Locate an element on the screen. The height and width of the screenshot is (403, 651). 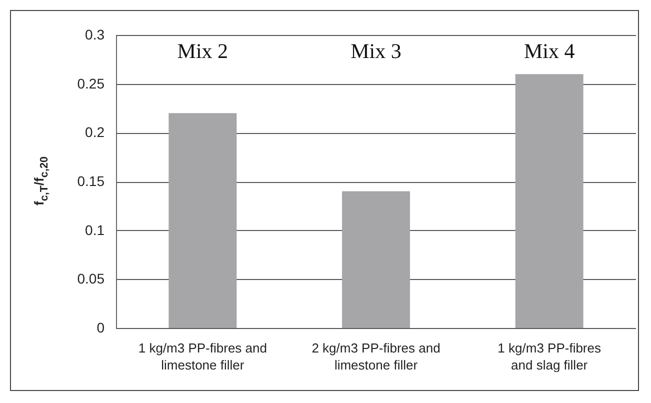
y-tick-label: 0.3 is located at coordinates (95, 34).